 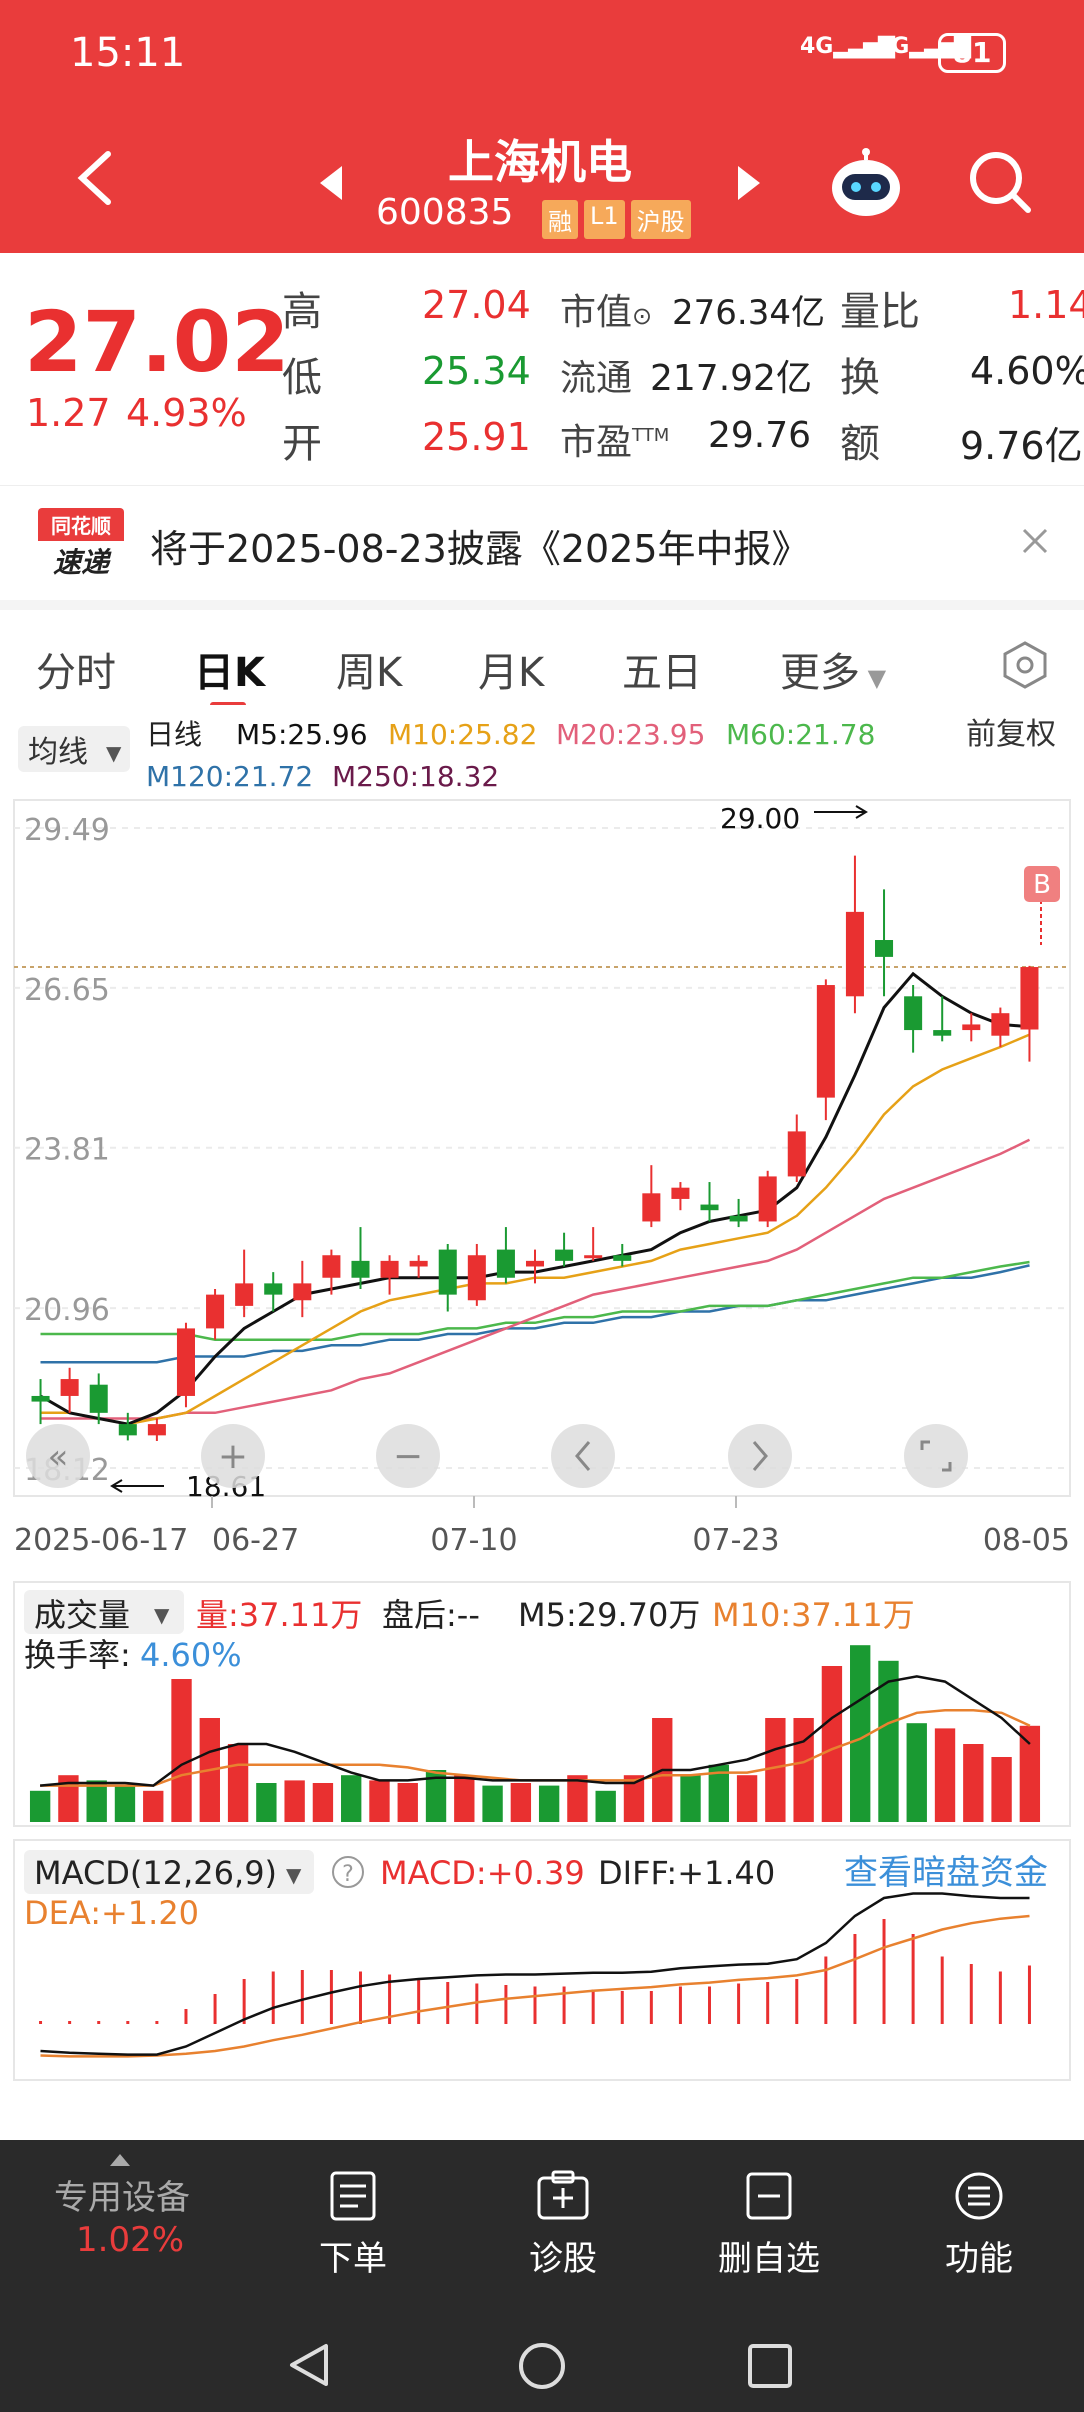 What do you see at coordinates (760, 1456) in the screenshot?
I see `scroll-right-icon` at bounding box center [760, 1456].